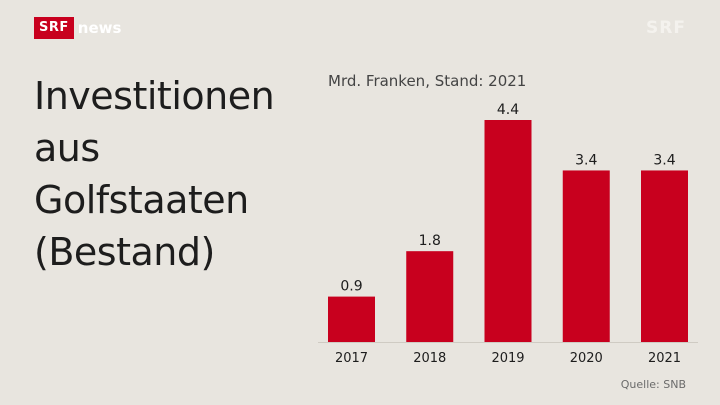 The image size is (720, 405). What do you see at coordinates (429, 358) in the screenshot?
I see `x-tick-label-2018: 2018` at bounding box center [429, 358].